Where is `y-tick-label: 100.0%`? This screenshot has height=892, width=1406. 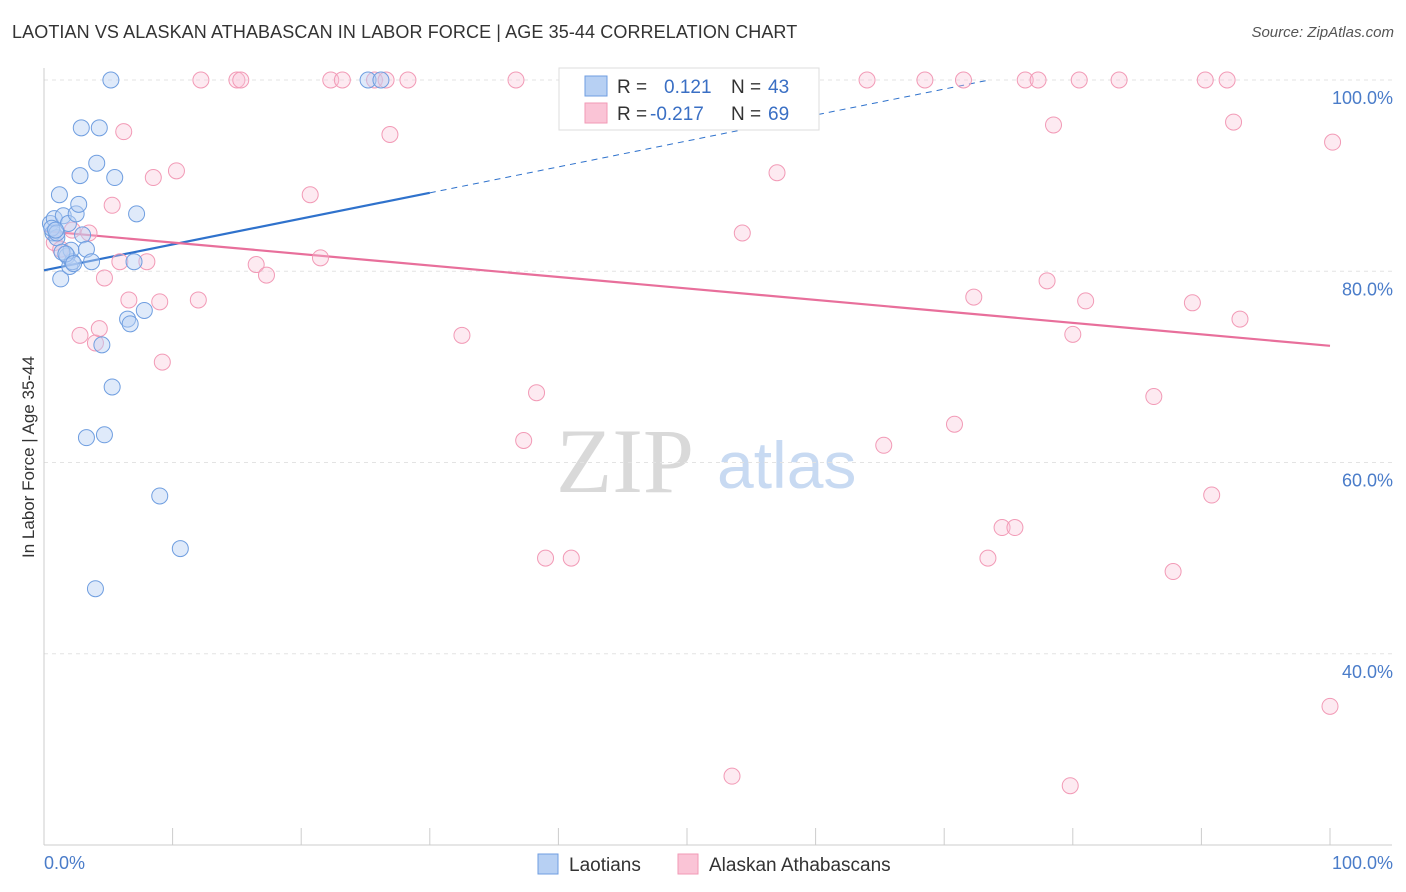
y-tick-label: 100.0% is located at coordinates (1362, 98).